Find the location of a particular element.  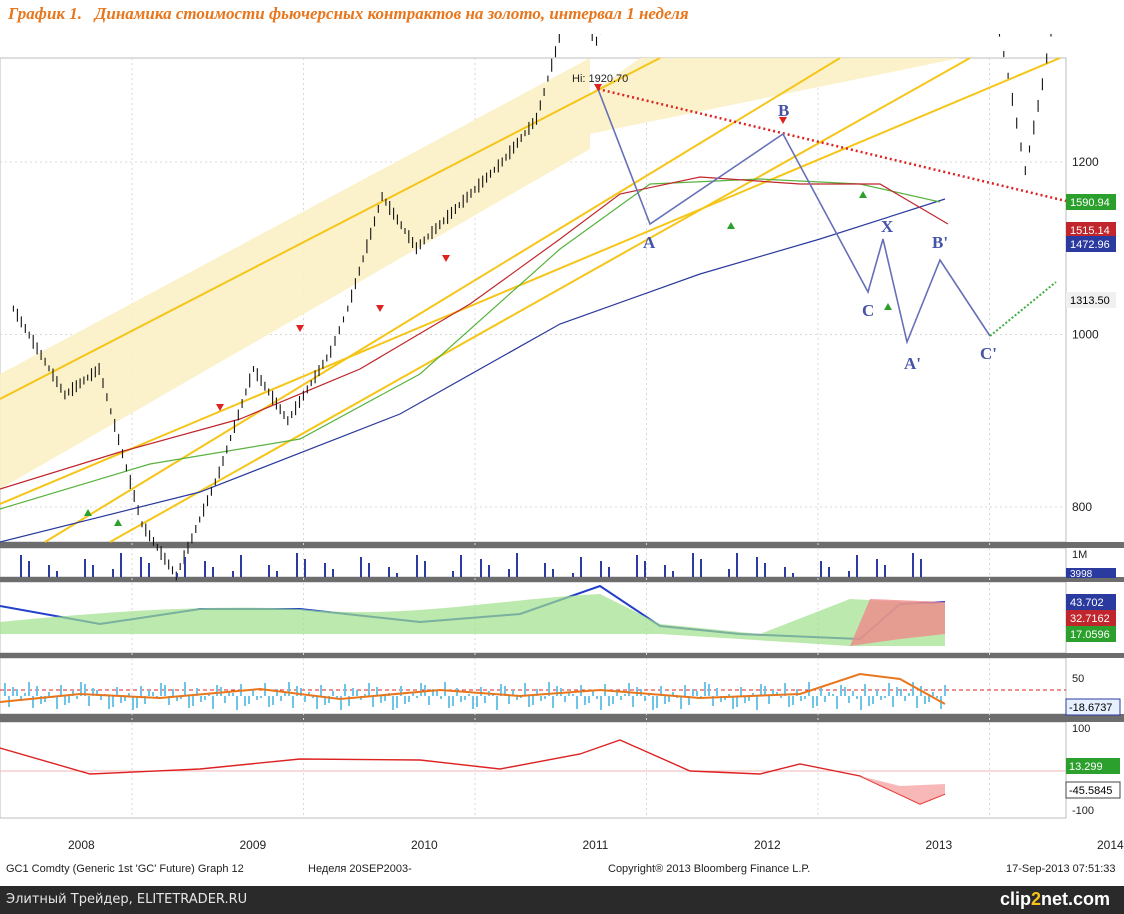

price-badge-label: 1590.94 is located at coordinates (1090, 203).